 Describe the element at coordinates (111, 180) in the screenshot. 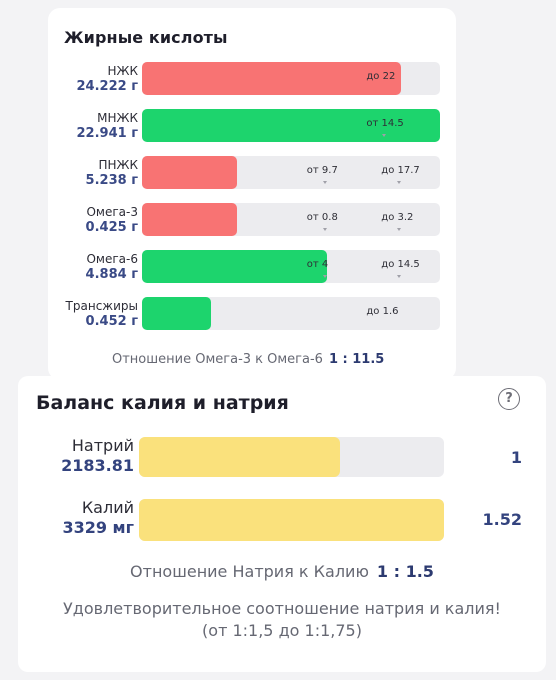

I see `fatty-acid-value: 5.238 г` at that location.